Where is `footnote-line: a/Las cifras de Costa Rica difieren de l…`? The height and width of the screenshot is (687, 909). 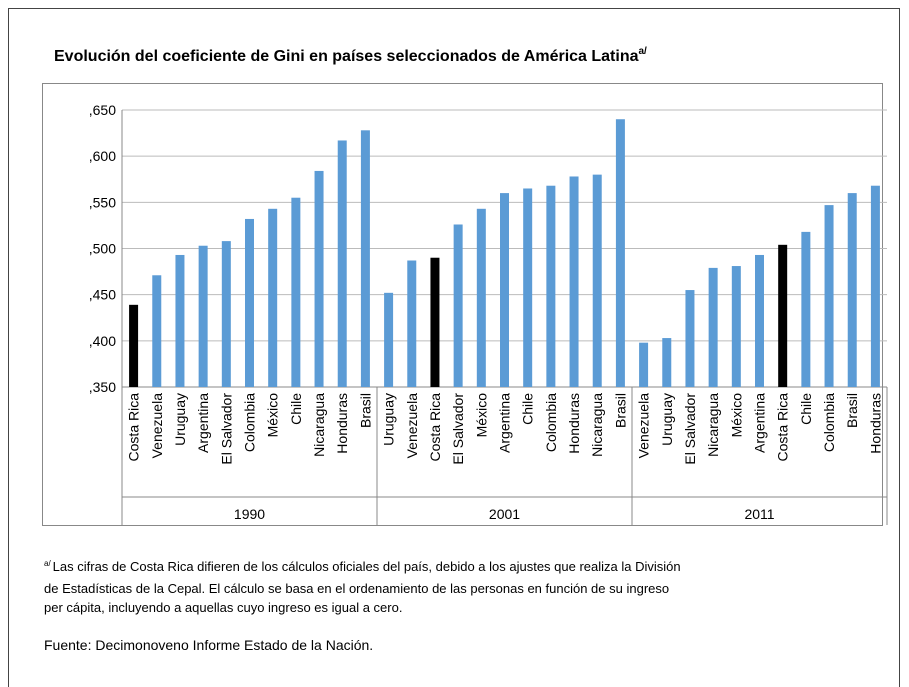 footnote-line: a/Las cifras de Costa Rica difieren de l… is located at coordinates (362, 566).